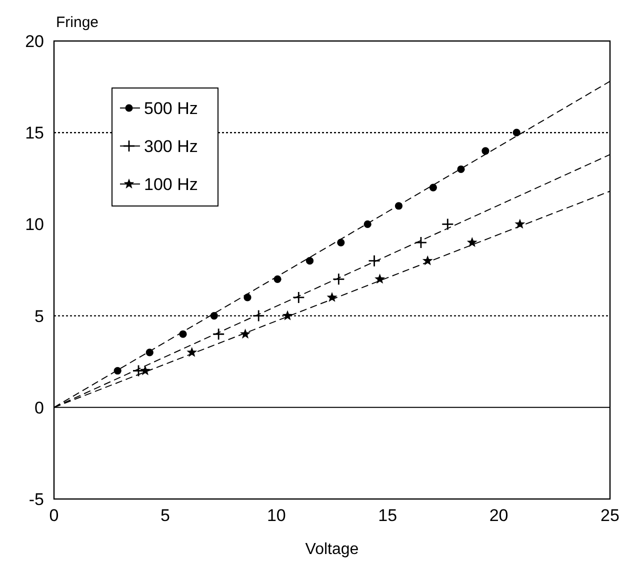 Image resolution: width=621 pixels, height=571 pixels. I want to click on y-tick-label: -5, so click(36, 499).